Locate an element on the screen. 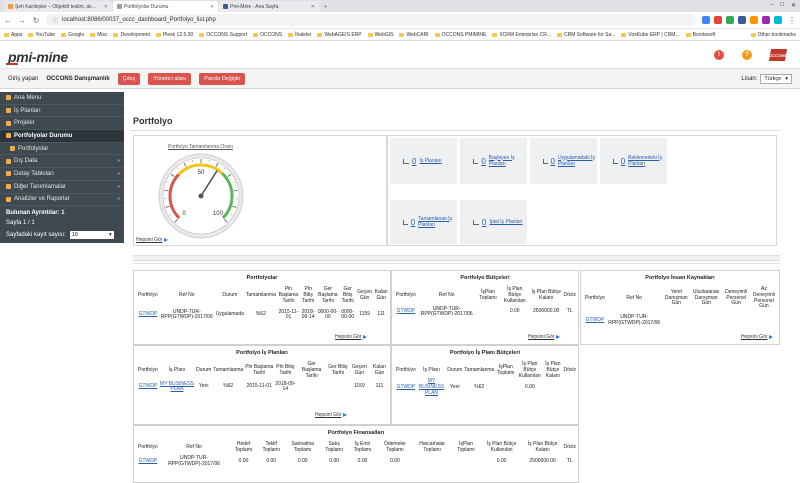  sidebar-item: İş Planları is located at coordinates (62, 111).